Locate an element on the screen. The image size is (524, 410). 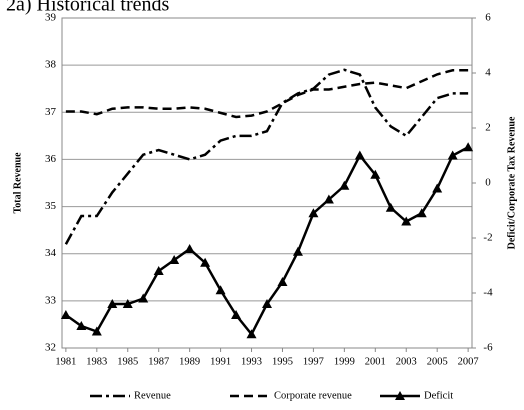
x-tick-label: 2005 is located at coordinates (437, 361).